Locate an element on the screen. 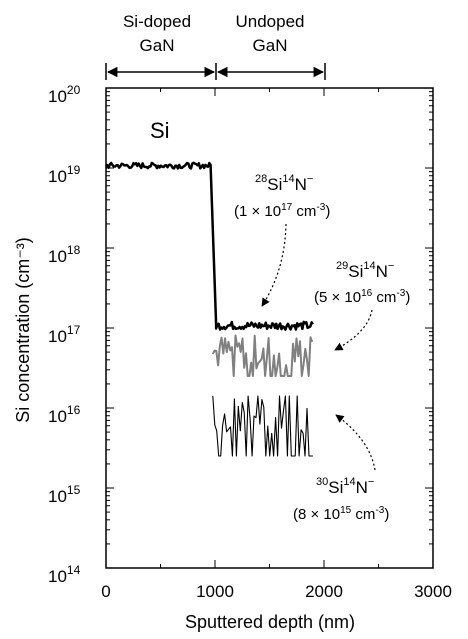 The image size is (468, 639). annotation-30sin: 30Si14N− (8 × 1015 cm-3) is located at coordinates (341, 468).